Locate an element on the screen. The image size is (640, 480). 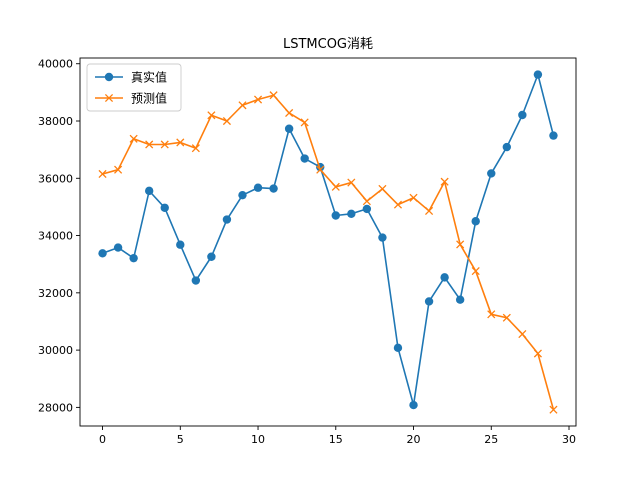
x-tick-label-6: 30 is located at coordinates (569, 439).